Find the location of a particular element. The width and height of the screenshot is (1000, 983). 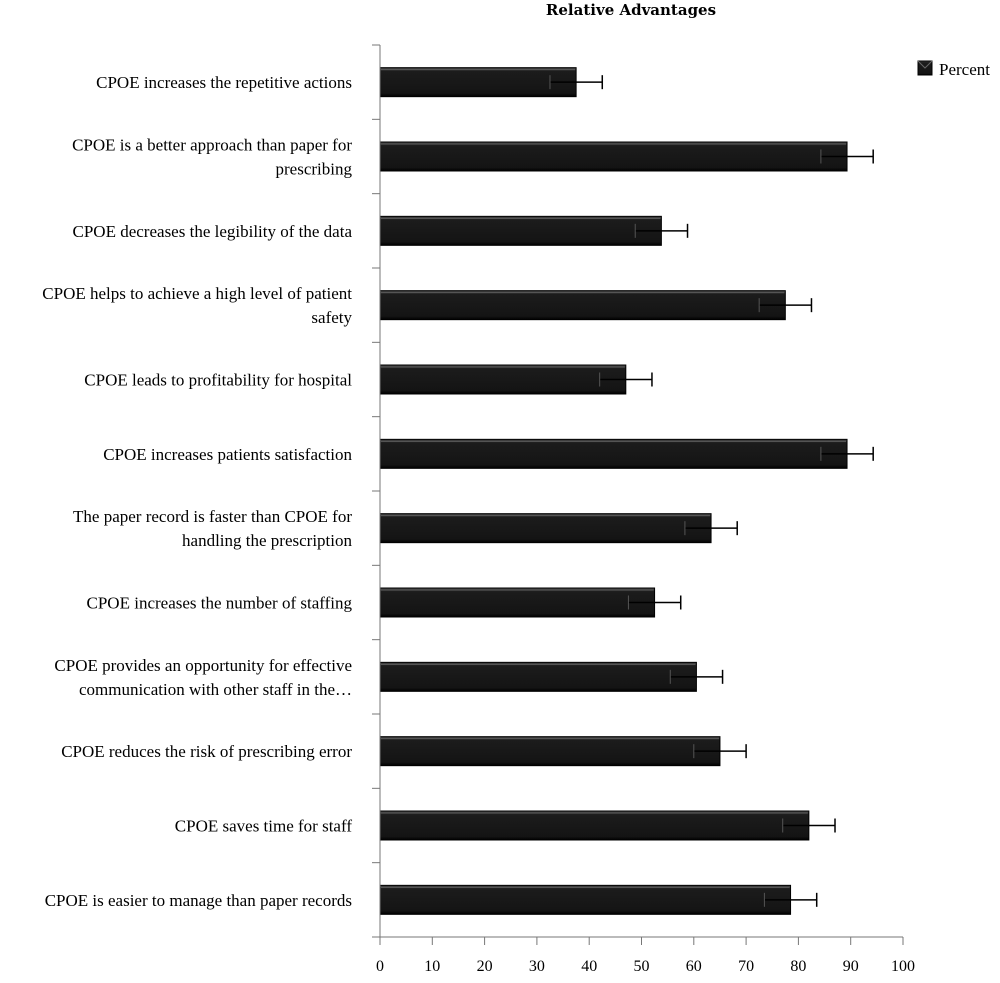

x-tick-label: 90 is located at coordinates (851, 966).